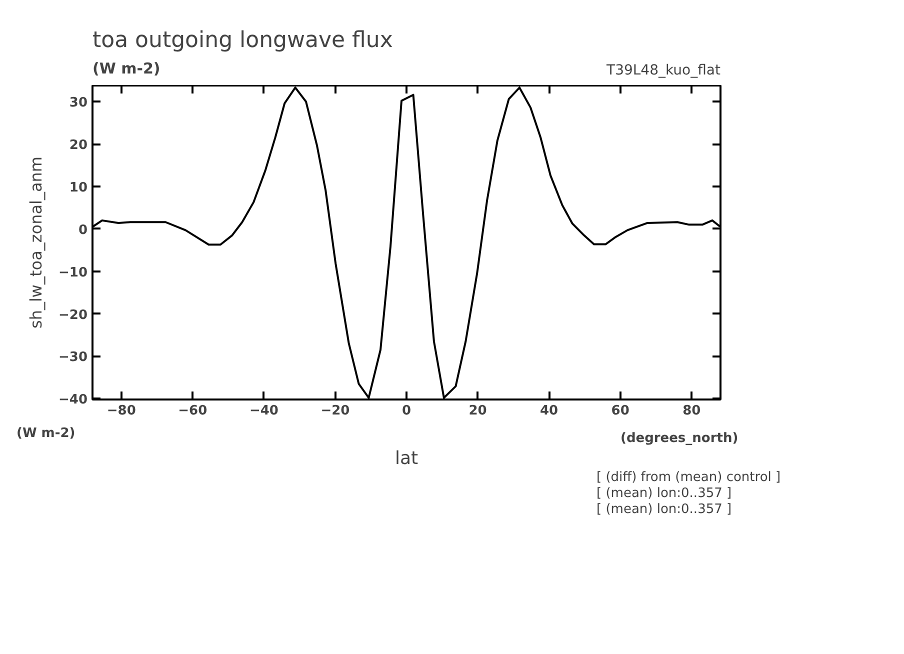 This screenshot has width=904, height=654. Describe the element at coordinates (406, 458) in the screenshot. I see `x-axis-title: lat` at that location.